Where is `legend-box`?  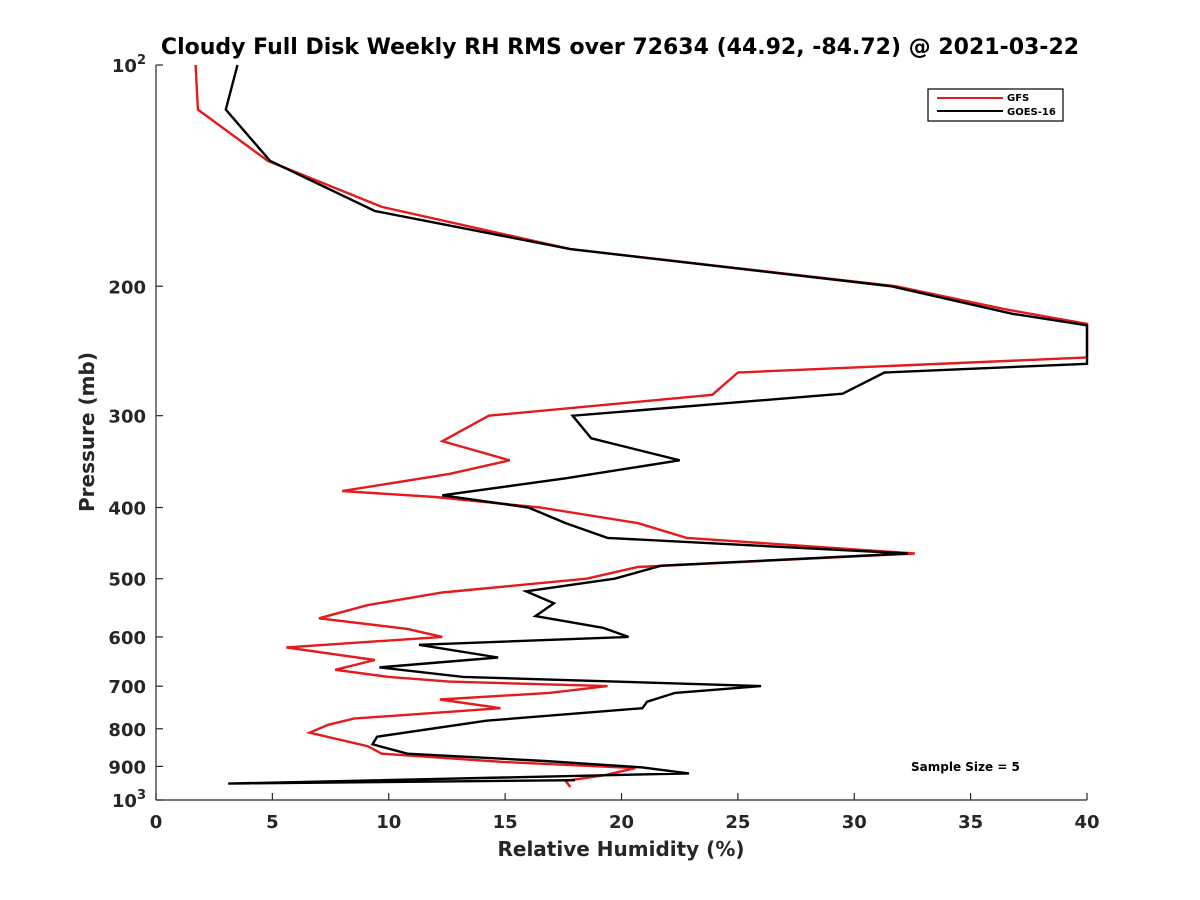 legend-box is located at coordinates (995, 105).